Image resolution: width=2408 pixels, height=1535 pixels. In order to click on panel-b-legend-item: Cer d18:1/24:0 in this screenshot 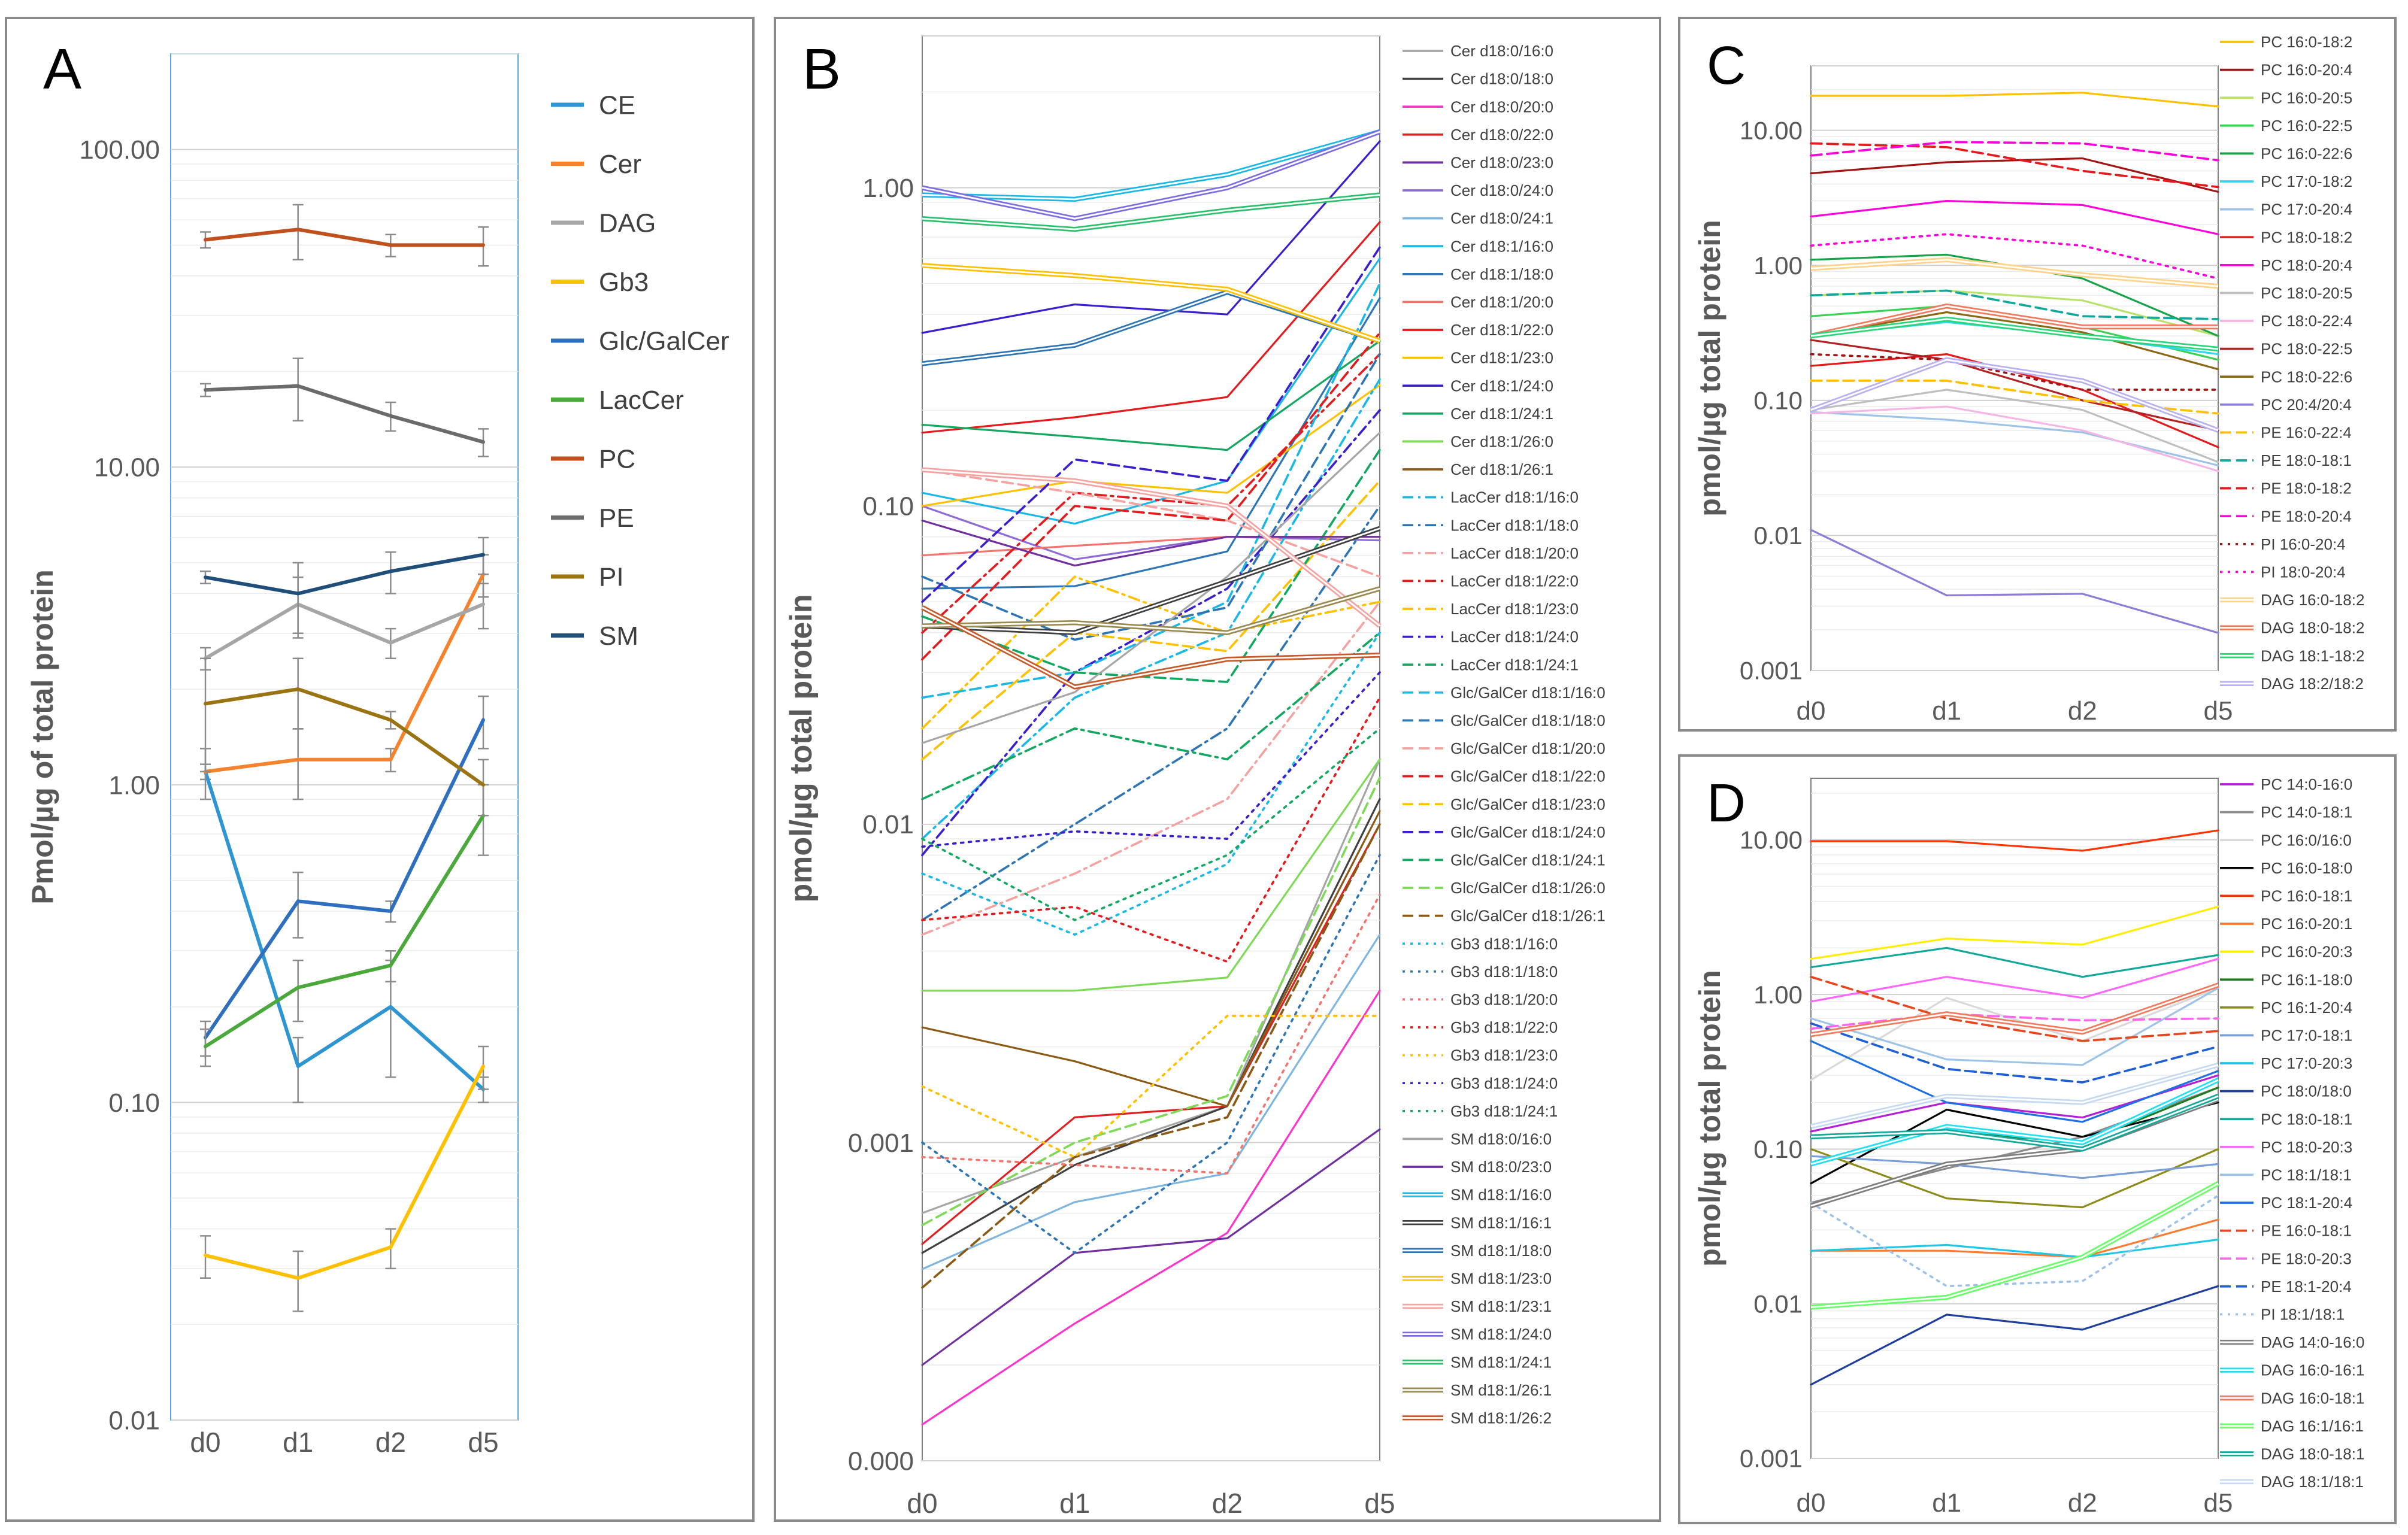, I will do `click(1478, 386)`.